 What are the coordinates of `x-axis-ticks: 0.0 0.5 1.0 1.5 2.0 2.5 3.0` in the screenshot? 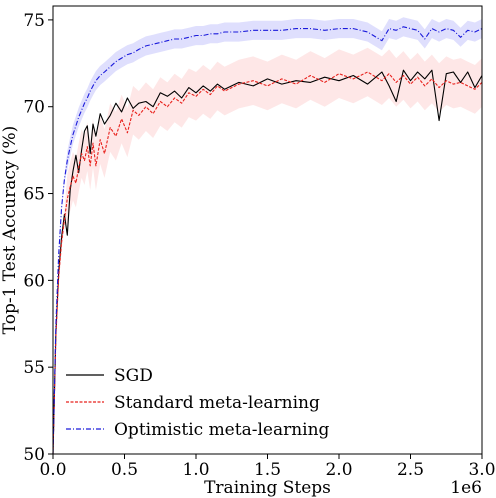 It's located at (267, 467).